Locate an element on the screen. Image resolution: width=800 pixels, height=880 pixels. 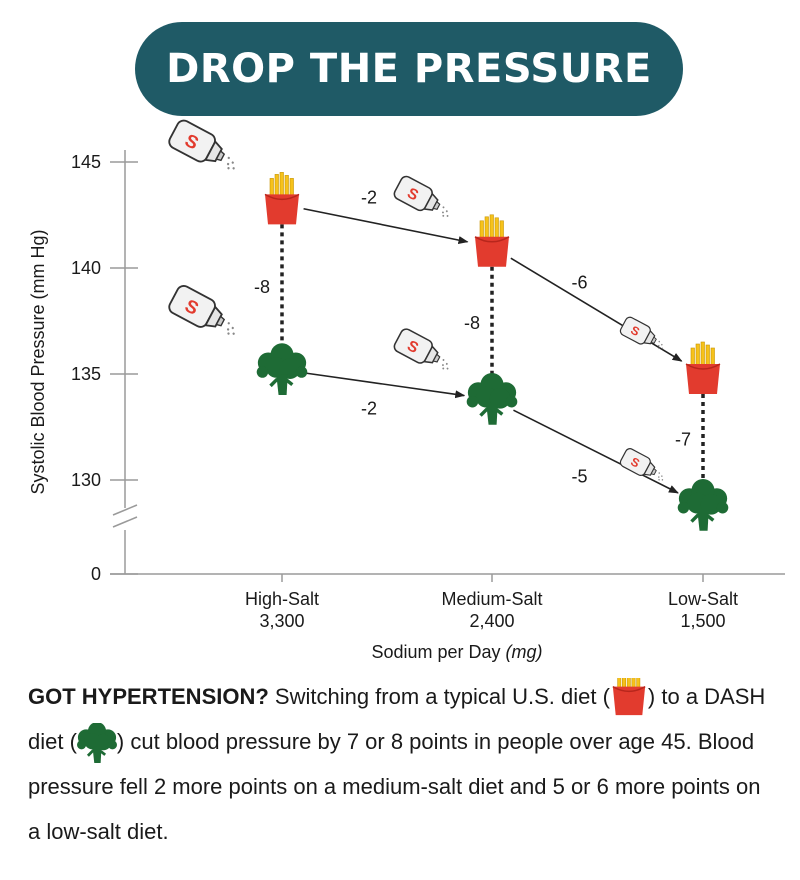
y-tick-label: 135 is located at coordinates (86, 374).